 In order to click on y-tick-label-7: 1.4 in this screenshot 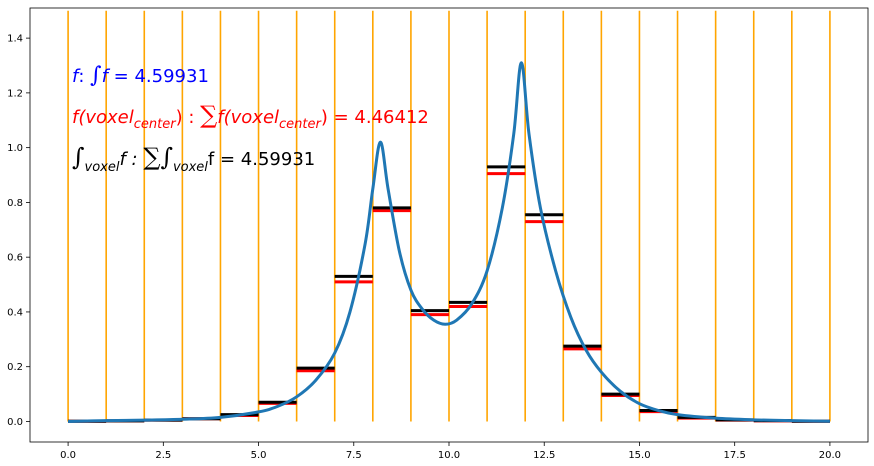, I will do `click(15, 39)`.